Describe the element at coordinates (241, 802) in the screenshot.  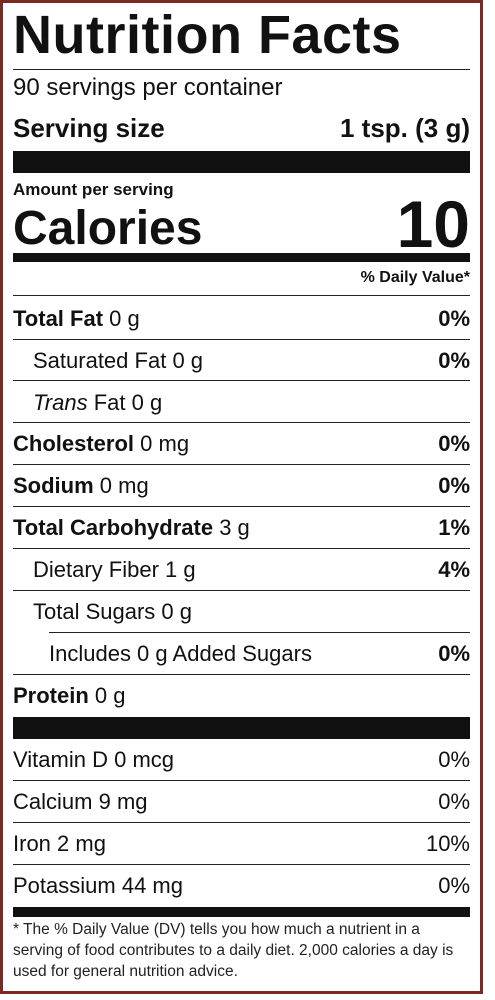
I see `vitamin-row-calcium: Calcium 9 mg 0%` at that location.